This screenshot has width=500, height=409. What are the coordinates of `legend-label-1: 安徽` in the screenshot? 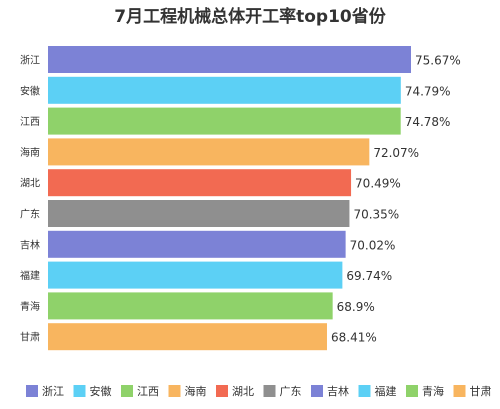 It's located at (101, 391).